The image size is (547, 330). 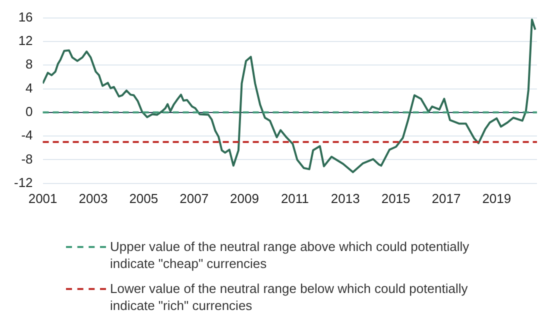 What do you see at coordinates (27, 158) in the screenshot?
I see `y-tick-label: -8` at bounding box center [27, 158].